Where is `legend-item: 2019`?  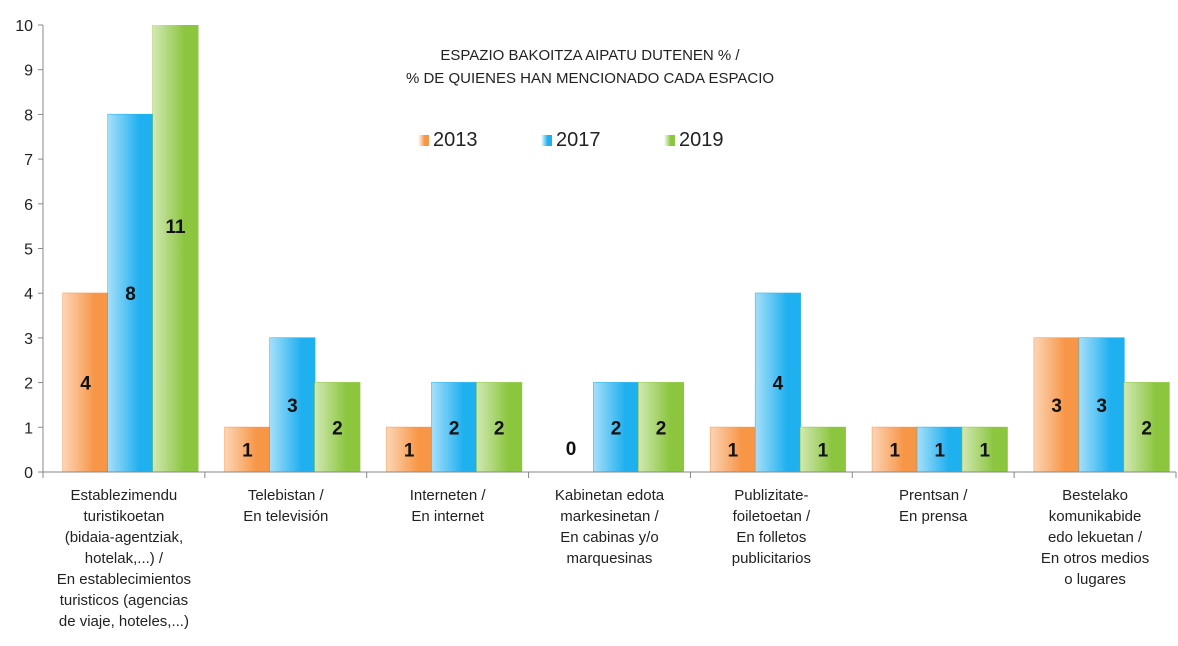
legend-item: 2019 is located at coordinates (694, 140).